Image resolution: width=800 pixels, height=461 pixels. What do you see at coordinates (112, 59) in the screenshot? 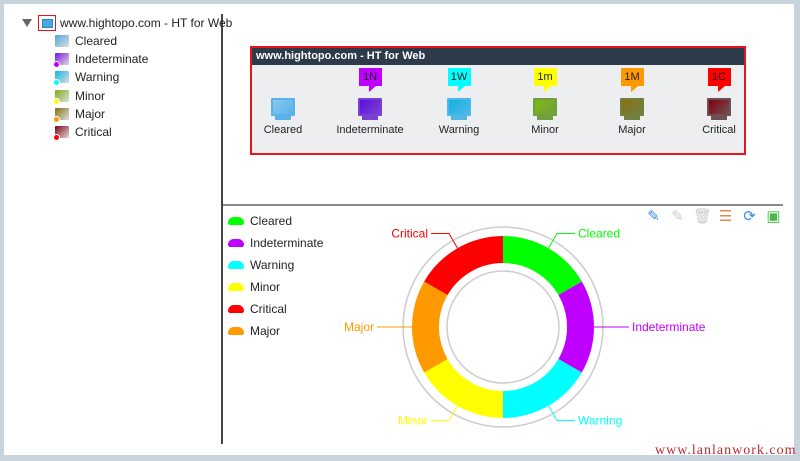
I see `tree-item-label: Indeterminate` at bounding box center [112, 59].